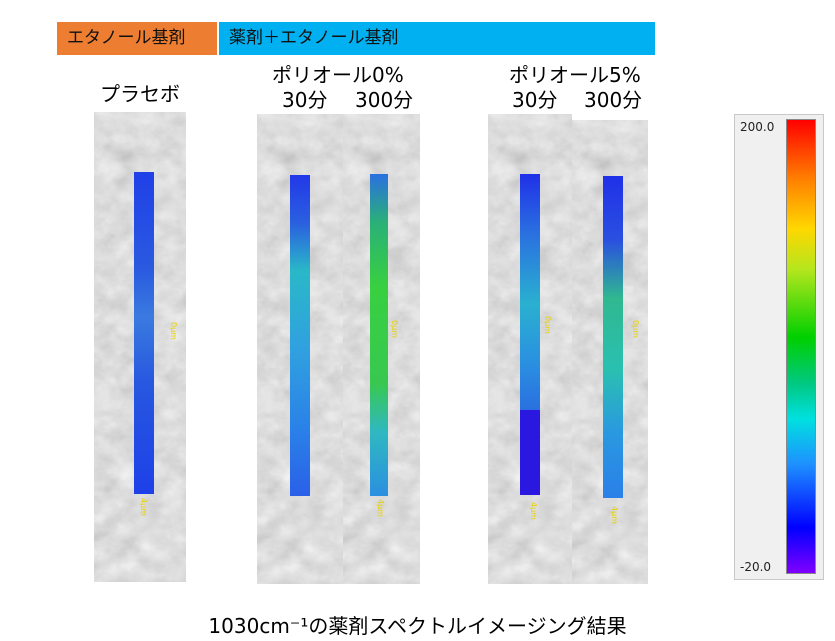 The width and height of the screenshot is (835, 641). I want to click on colorbar-max-label: 200.0, so click(757, 127).